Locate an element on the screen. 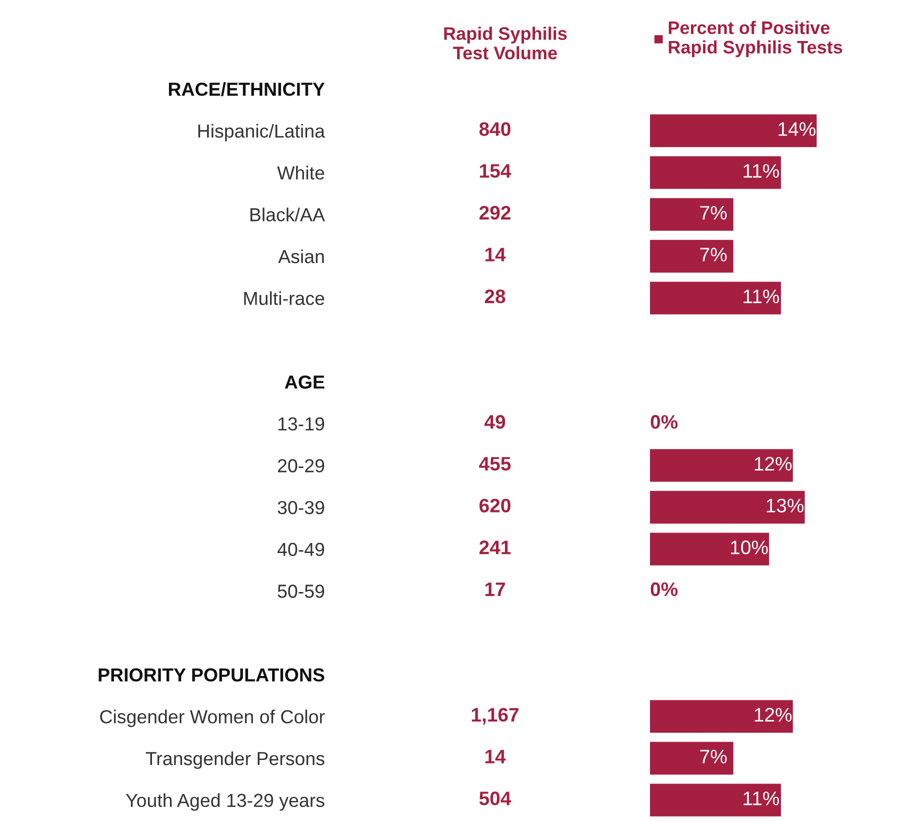  y-tick-label: Hispanic/Latina is located at coordinates (262, 133).